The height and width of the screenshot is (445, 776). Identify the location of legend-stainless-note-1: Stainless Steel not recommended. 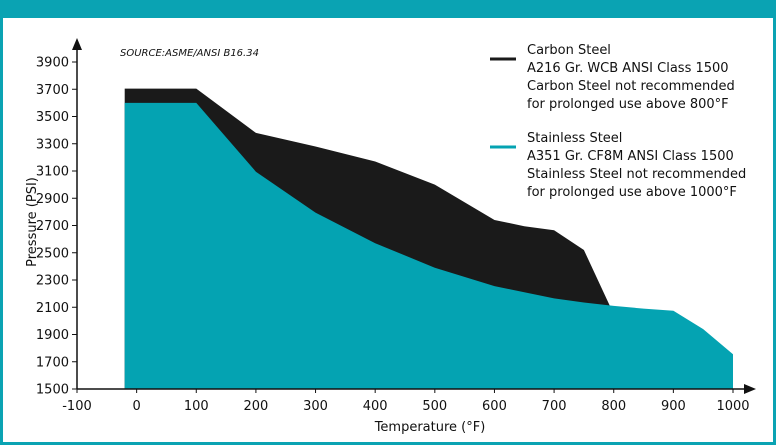
(636, 174).